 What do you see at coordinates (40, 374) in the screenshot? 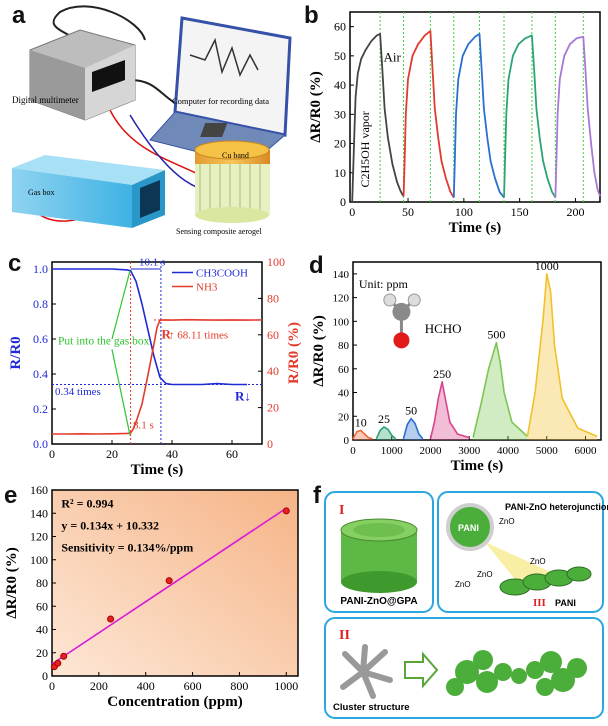
I see `y-tick-label: 0.4` at bounding box center [40, 374].